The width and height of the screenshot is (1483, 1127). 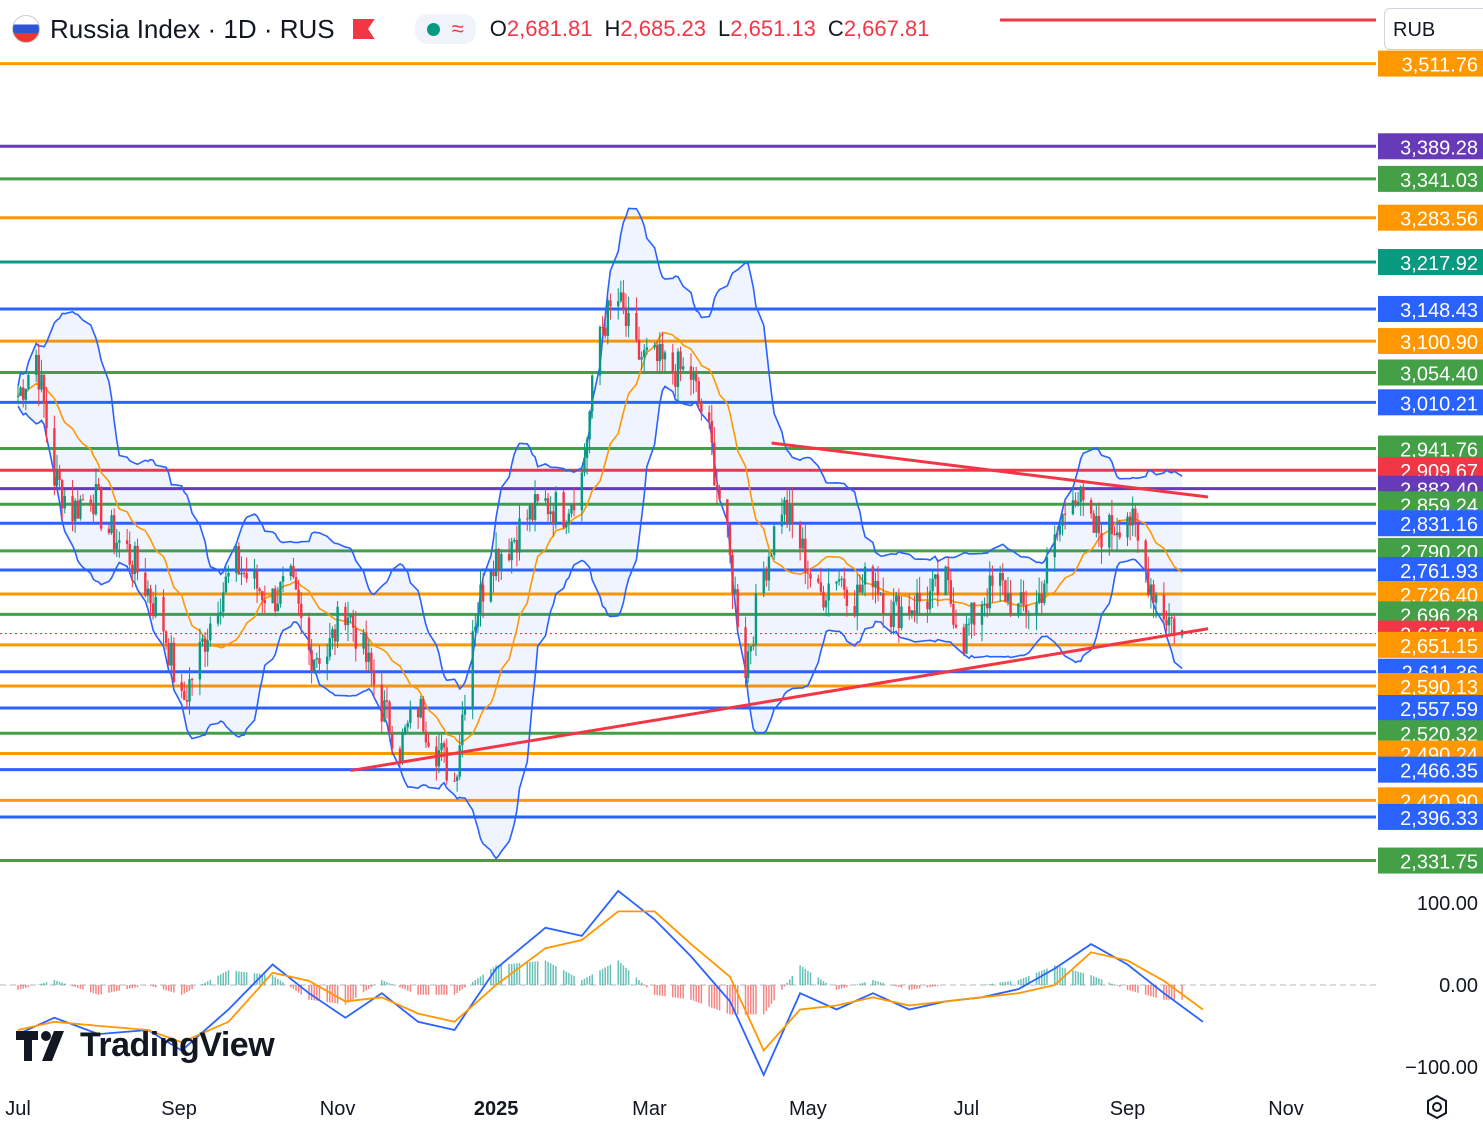 What do you see at coordinates (457, 28) in the screenshot?
I see `wave-icon: ≈` at bounding box center [457, 28].